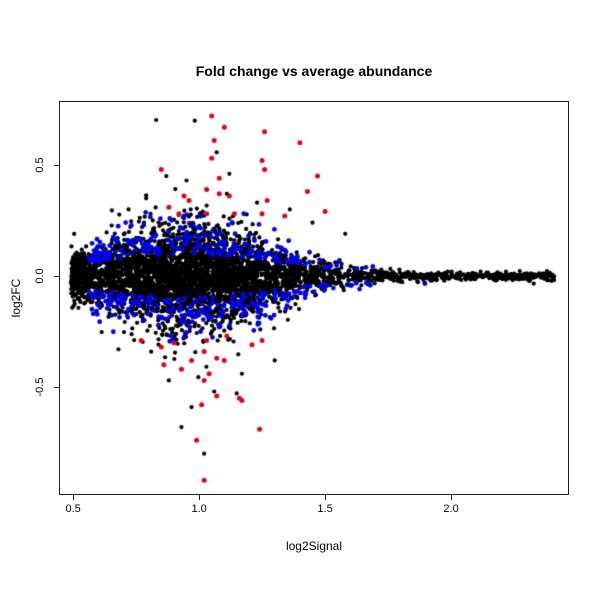 The image size is (600, 600). Describe the element at coordinates (451, 509) in the screenshot. I see `x-tick-label: 2.0` at that location.